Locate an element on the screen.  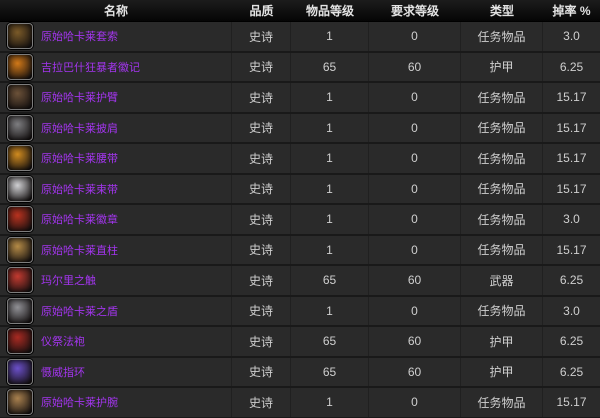
table-row: 原始哈卡莱束带 史诗 1 0 任务物品 15.17 is located at coordinates (300, 189).